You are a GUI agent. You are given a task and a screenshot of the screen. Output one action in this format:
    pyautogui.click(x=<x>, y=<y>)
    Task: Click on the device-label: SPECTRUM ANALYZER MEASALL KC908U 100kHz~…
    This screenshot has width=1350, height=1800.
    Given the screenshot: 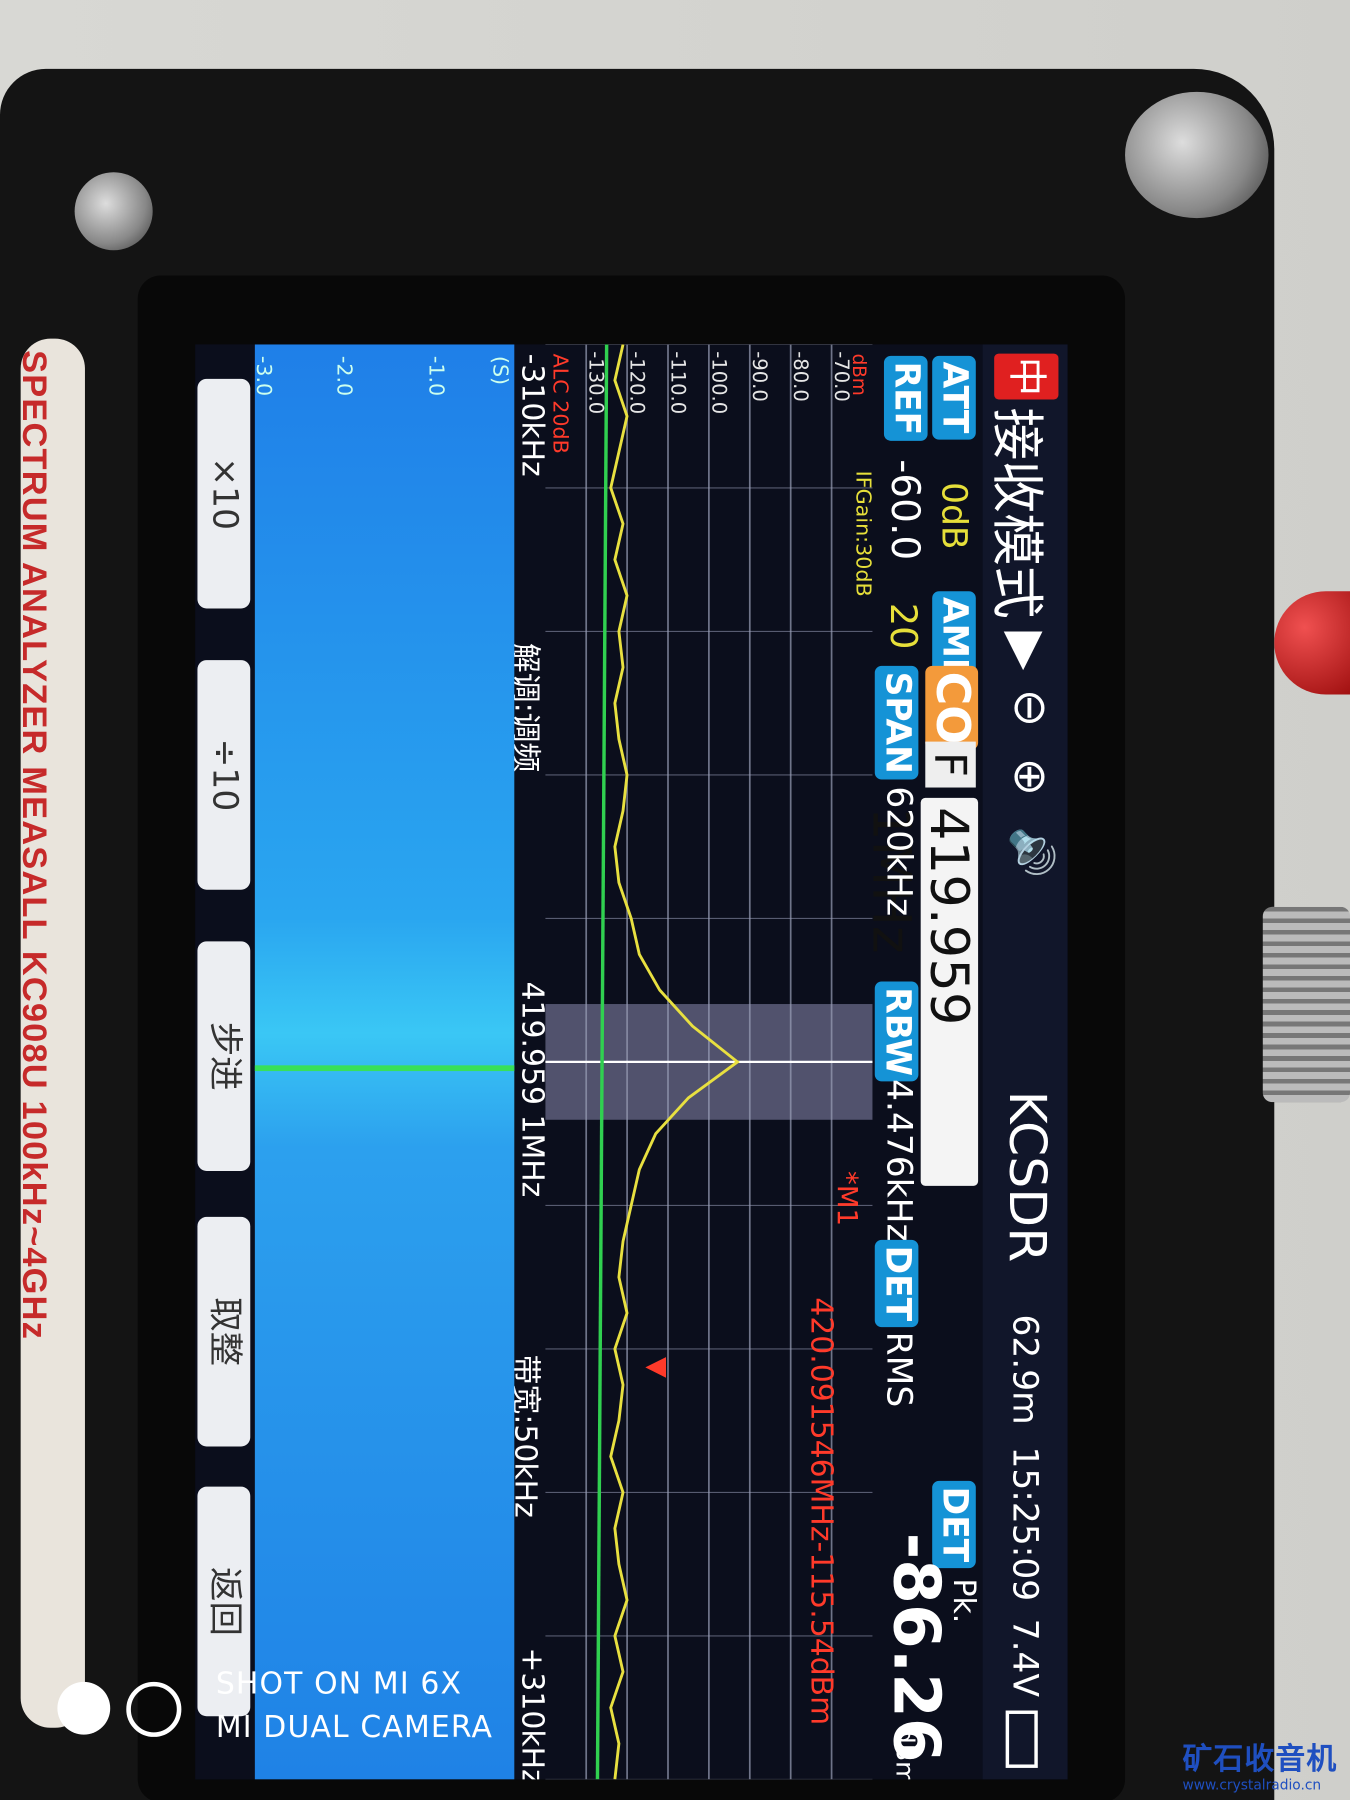 What is the action you would take?
    pyautogui.click(x=33, y=845)
    